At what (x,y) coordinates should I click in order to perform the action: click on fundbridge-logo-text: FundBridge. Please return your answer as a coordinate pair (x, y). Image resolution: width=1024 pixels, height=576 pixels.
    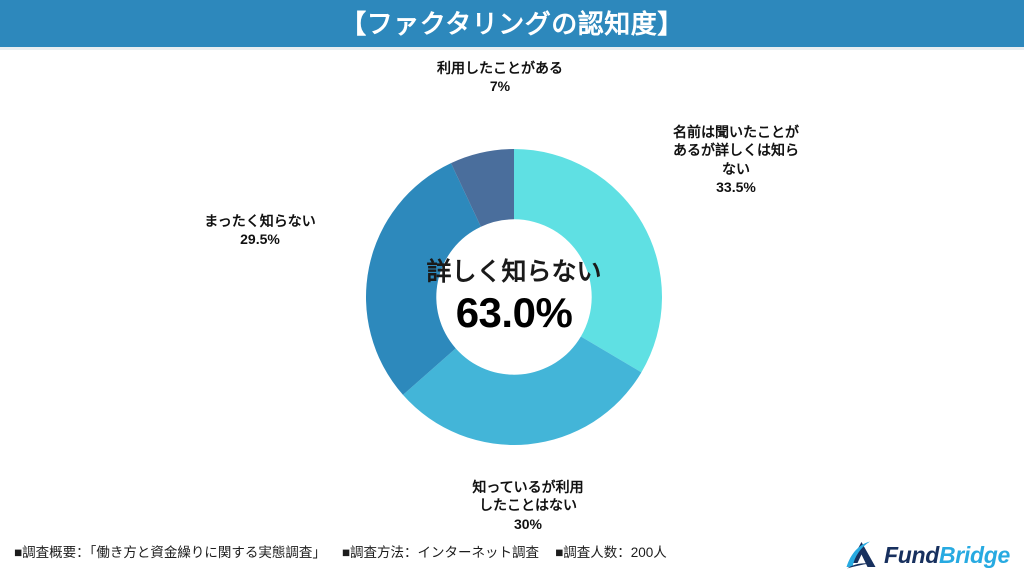
    Looking at the image, I should click on (946, 554).